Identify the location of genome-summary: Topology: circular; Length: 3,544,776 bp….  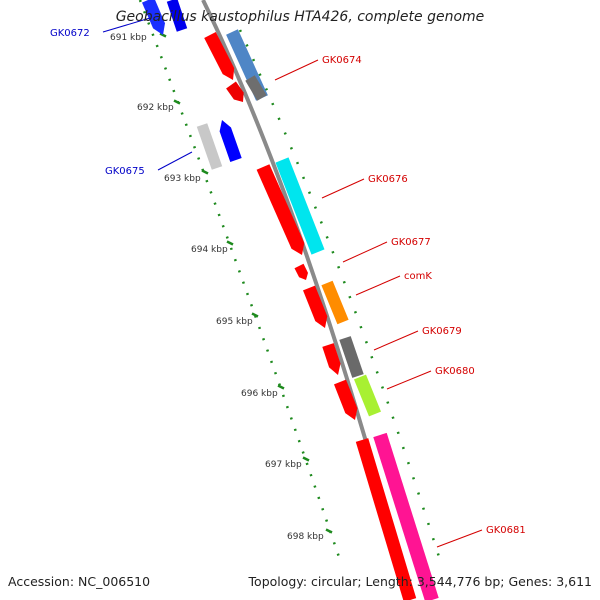
(420, 581).